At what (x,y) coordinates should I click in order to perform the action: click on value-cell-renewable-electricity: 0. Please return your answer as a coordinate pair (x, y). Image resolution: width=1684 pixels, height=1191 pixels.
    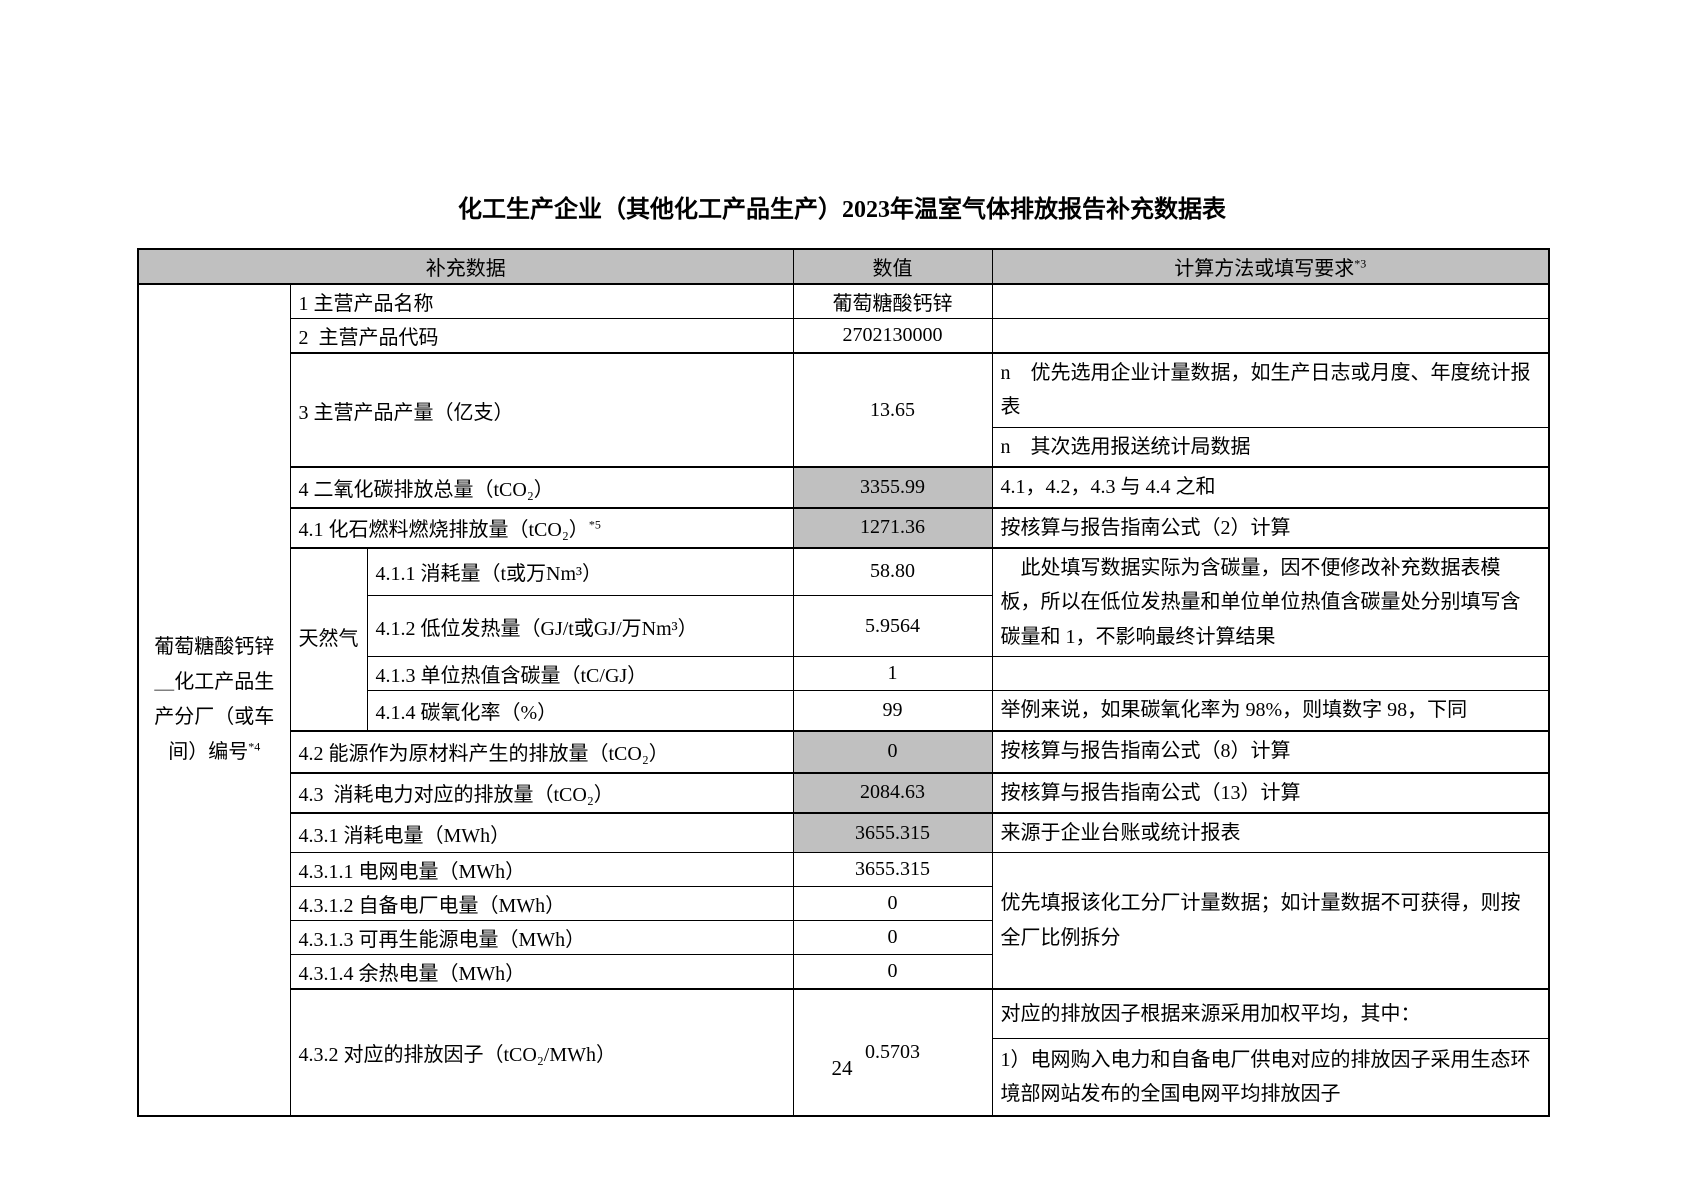
    Looking at the image, I should click on (892, 938).